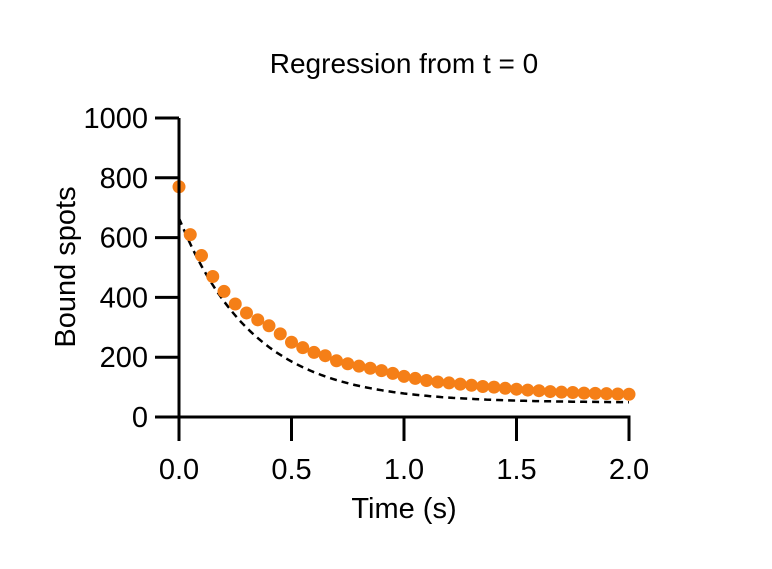  What do you see at coordinates (291, 470) in the screenshot?
I see `x-tick-label: 0.5` at bounding box center [291, 470].